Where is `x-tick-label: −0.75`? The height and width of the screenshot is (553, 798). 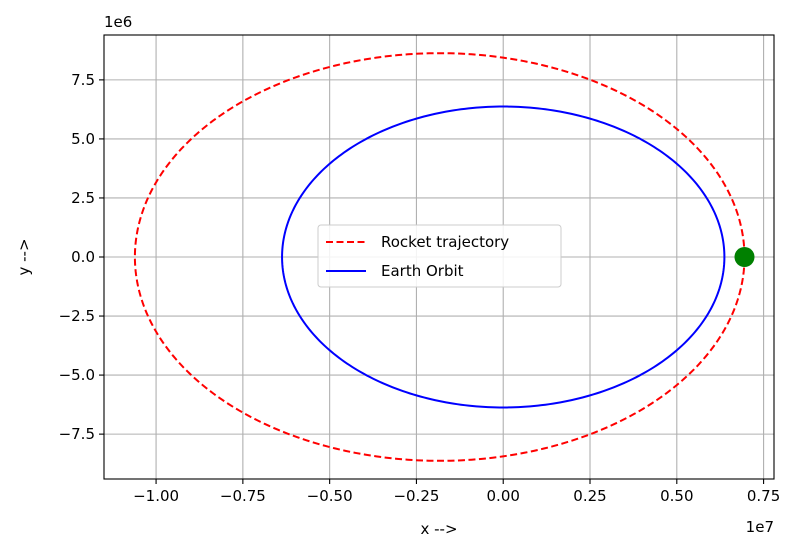 x-tick-label: −0.75 is located at coordinates (243, 496).